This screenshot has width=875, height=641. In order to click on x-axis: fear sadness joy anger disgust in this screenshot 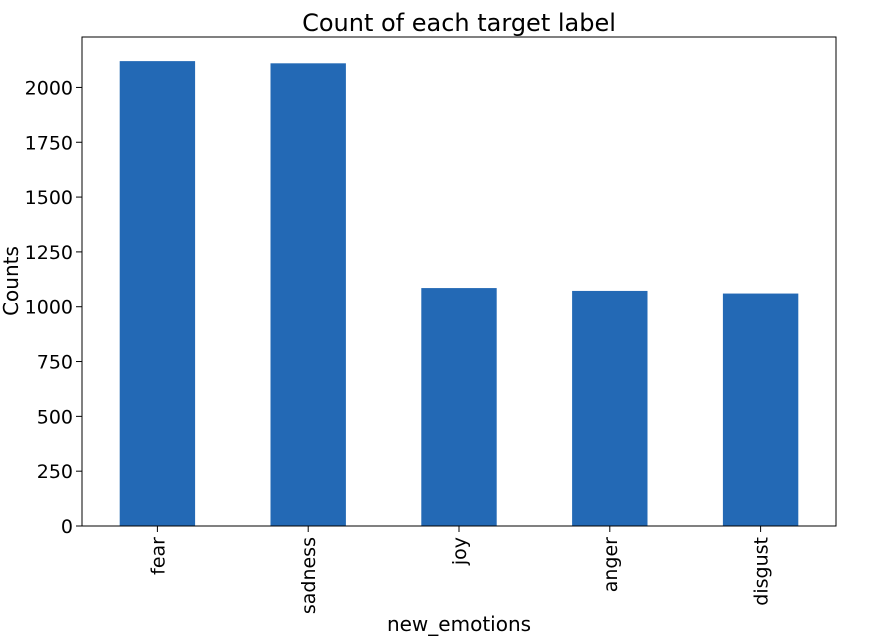, I will do `click(460, 570)`.